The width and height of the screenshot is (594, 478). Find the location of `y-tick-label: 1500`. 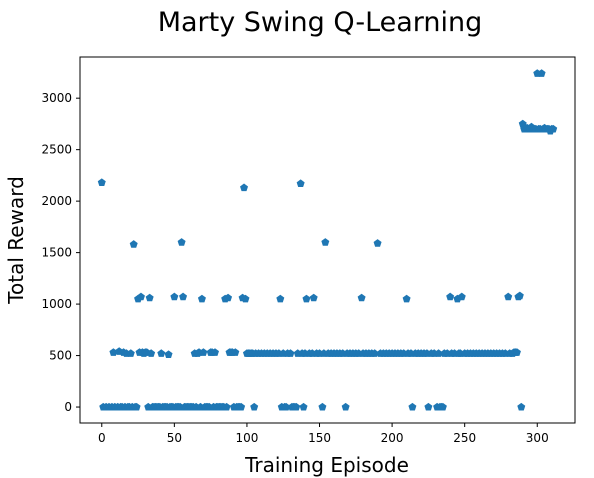

y-tick-label: 1500 is located at coordinates (56, 253).